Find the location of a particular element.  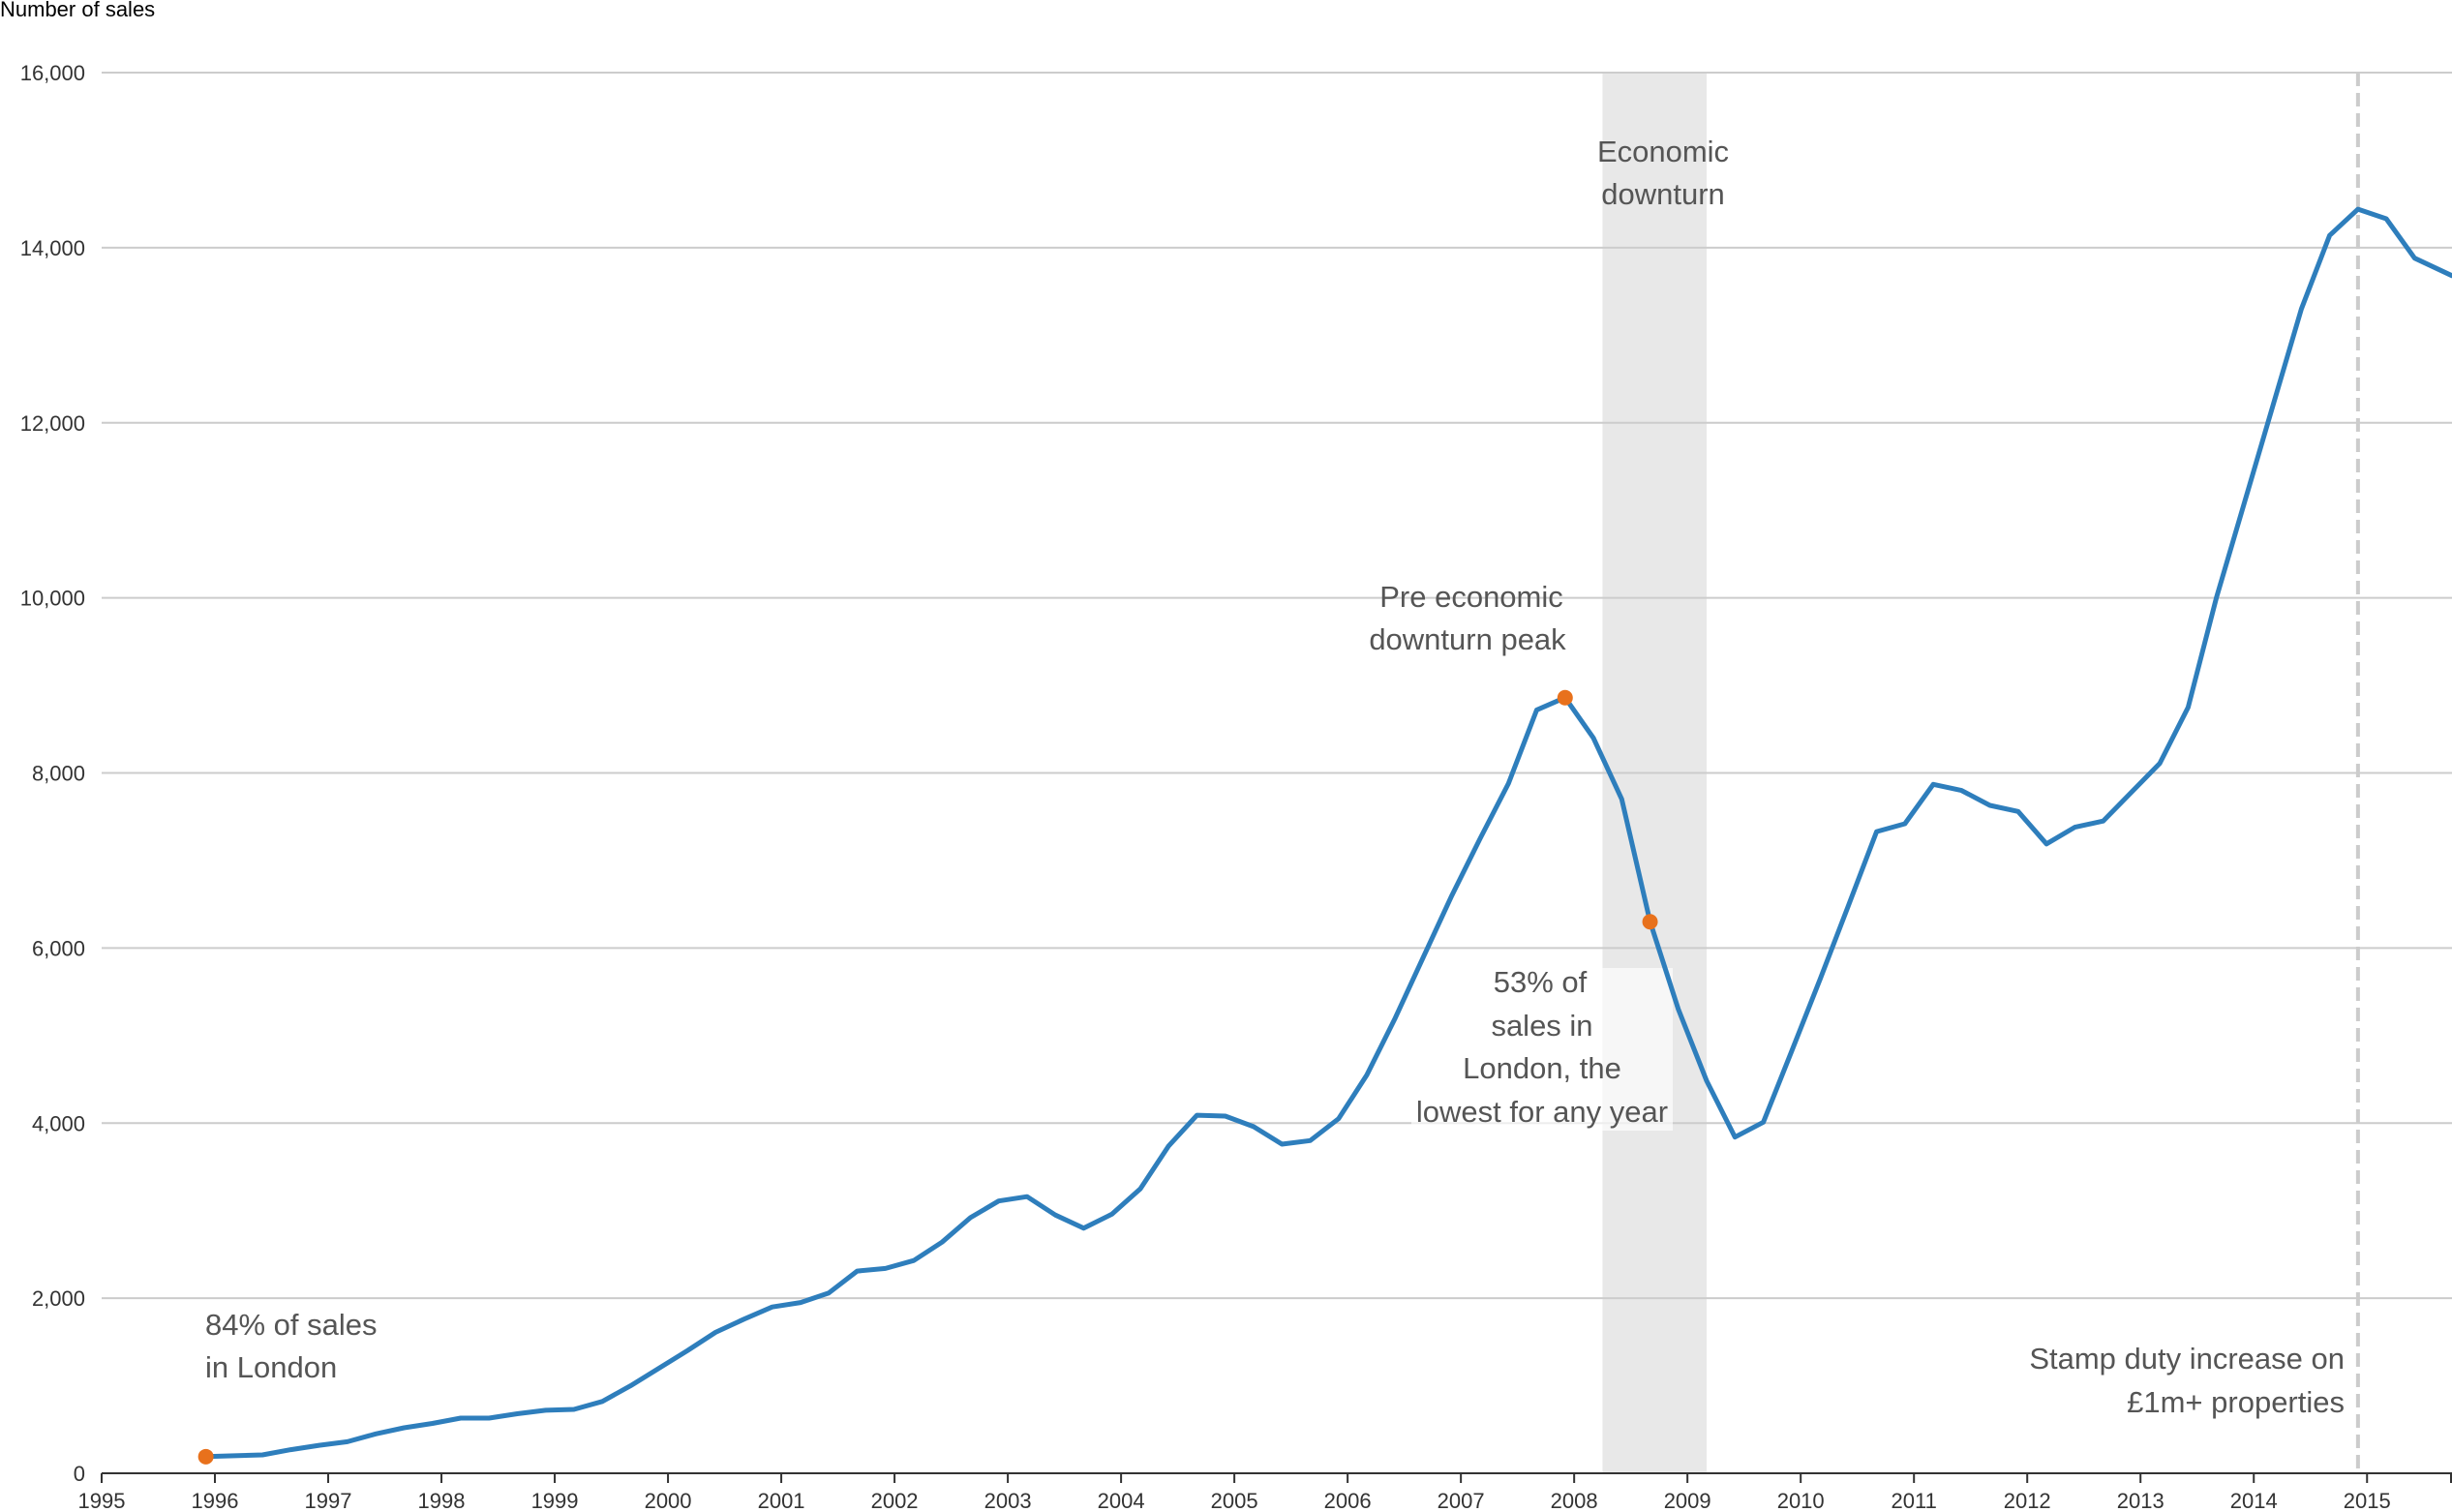

annotation-53pct-line3: London, the is located at coordinates (1542, 1068).